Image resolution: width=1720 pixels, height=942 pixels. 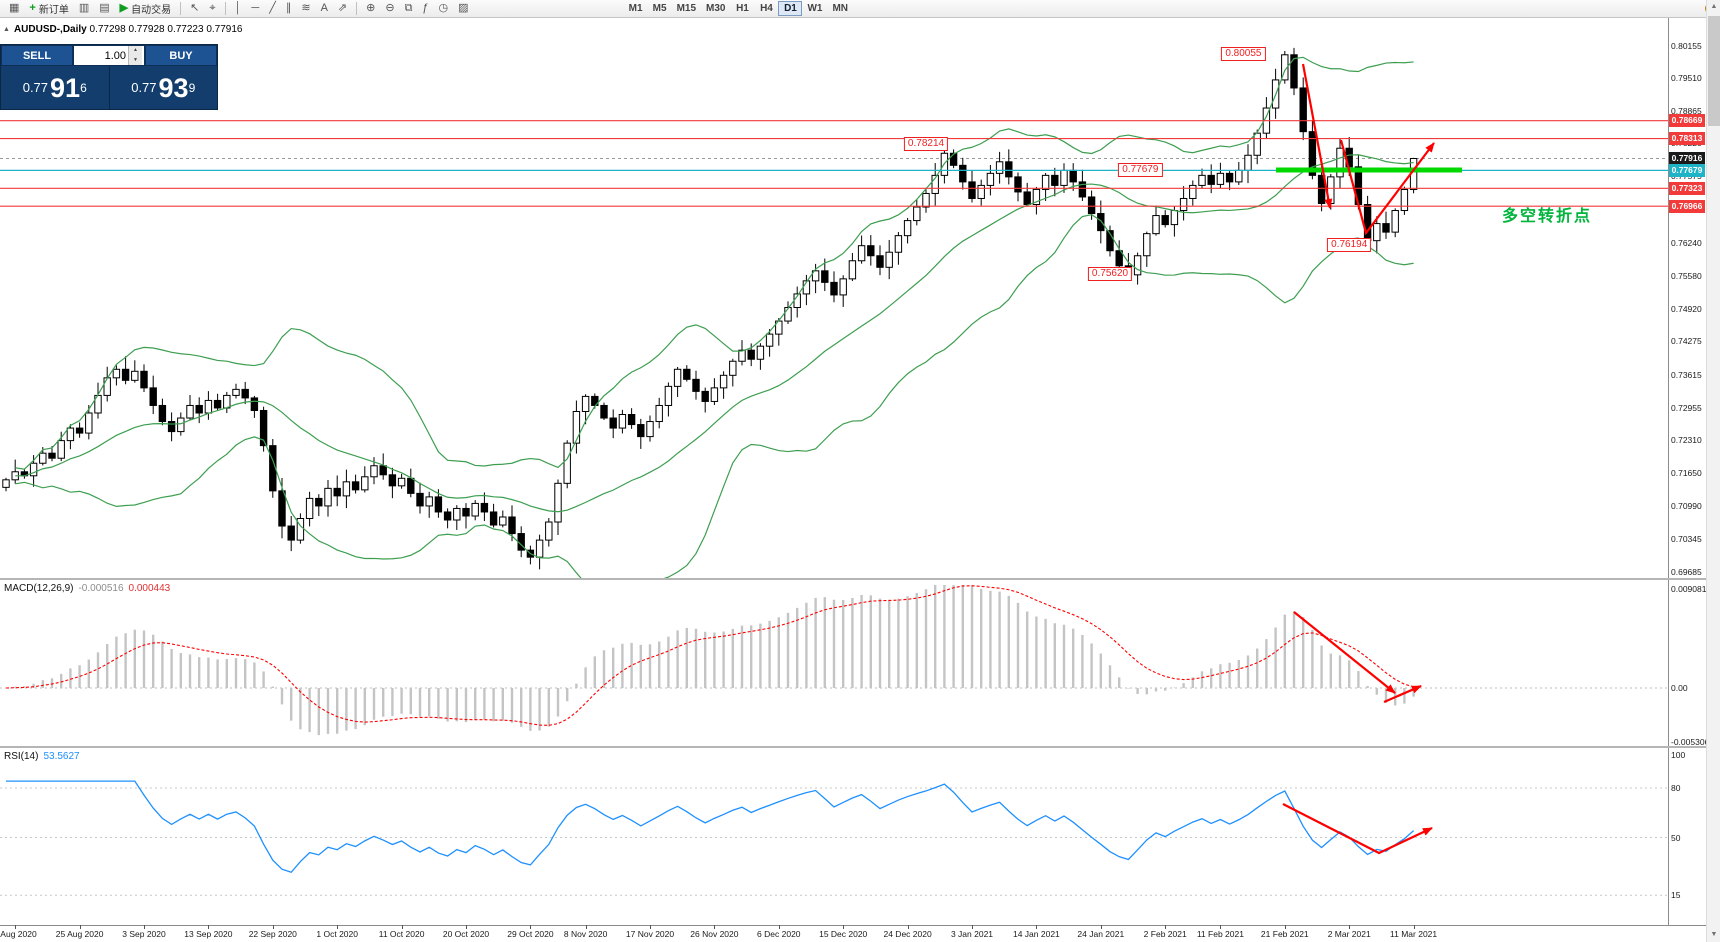 I want to click on date-label: 26 Nov 2020, so click(x=714, y=934).